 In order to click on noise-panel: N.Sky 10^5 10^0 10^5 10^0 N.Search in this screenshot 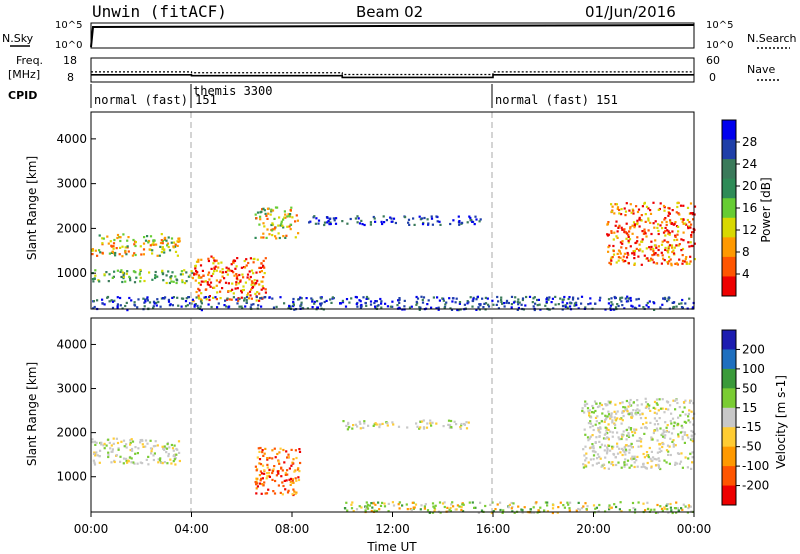, I will do `click(399, 35)`.